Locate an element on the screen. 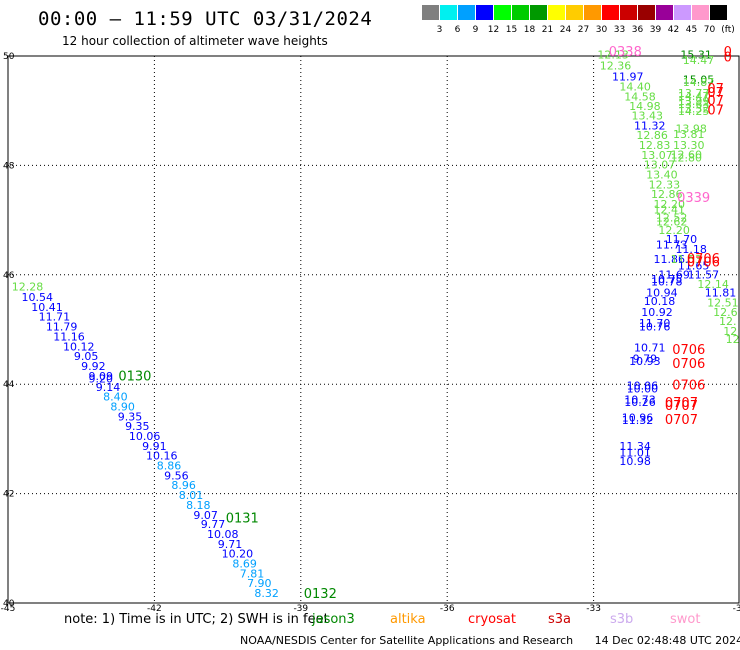 This screenshot has height=650, width=740. data-label-s3b: 9.05 is located at coordinates (86, 356).